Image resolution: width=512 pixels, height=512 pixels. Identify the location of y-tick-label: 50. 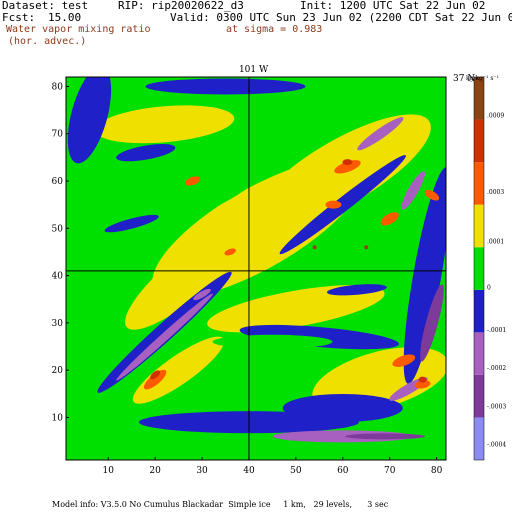
(58, 229).